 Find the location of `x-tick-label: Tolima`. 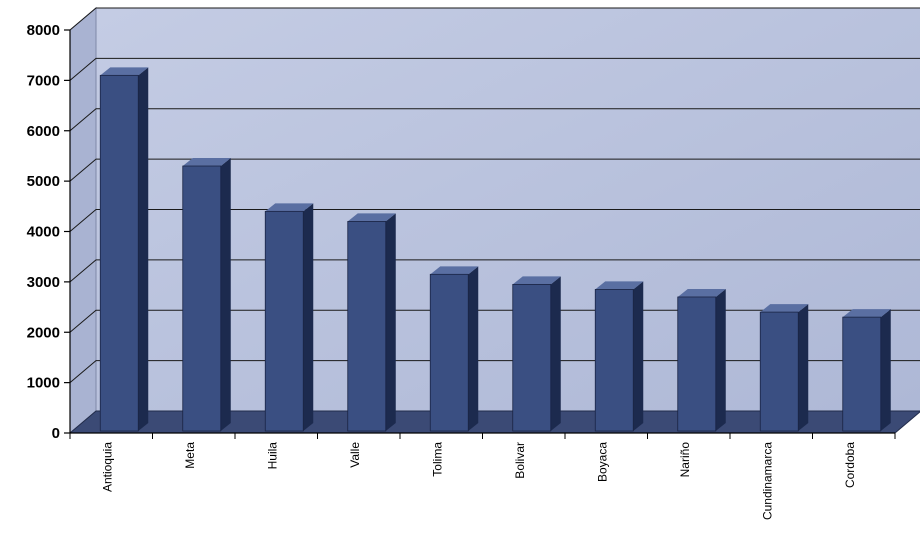

x-tick-label: Tolima is located at coordinates (437, 459).